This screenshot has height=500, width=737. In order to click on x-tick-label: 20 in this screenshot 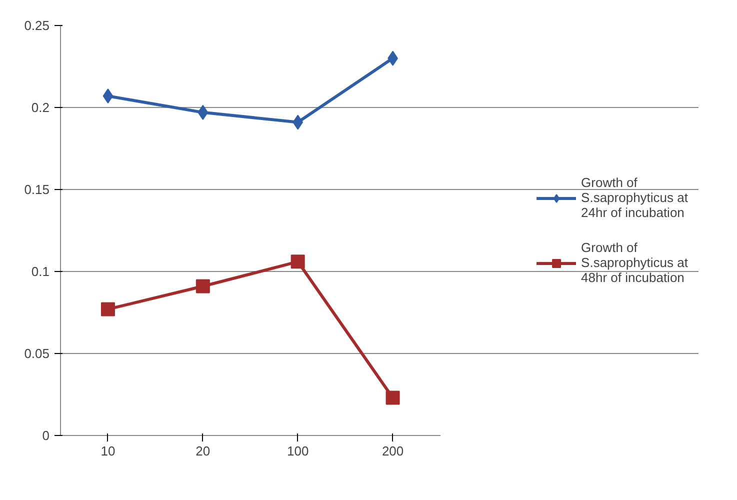, I will do `click(203, 451)`.